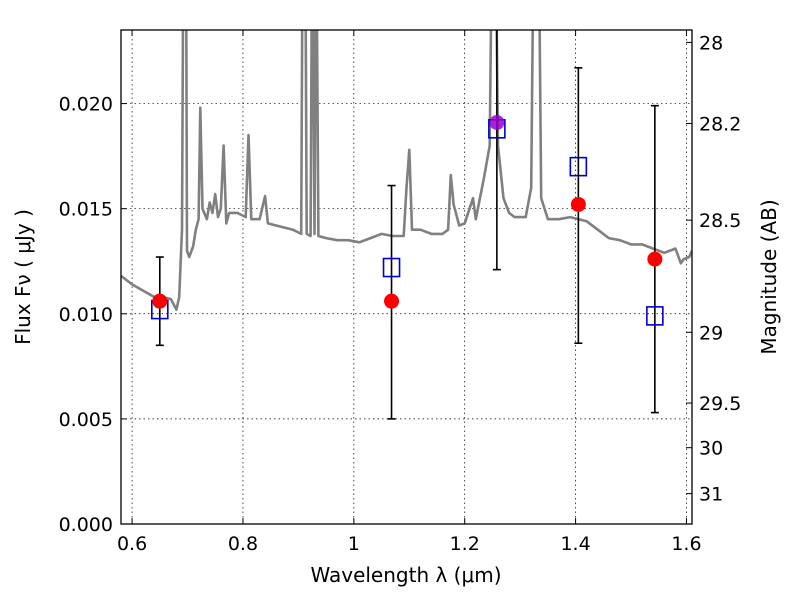  Describe the element at coordinates (86, 315) in the screenshot. I see `y-tick-label: 0.010` at that location.